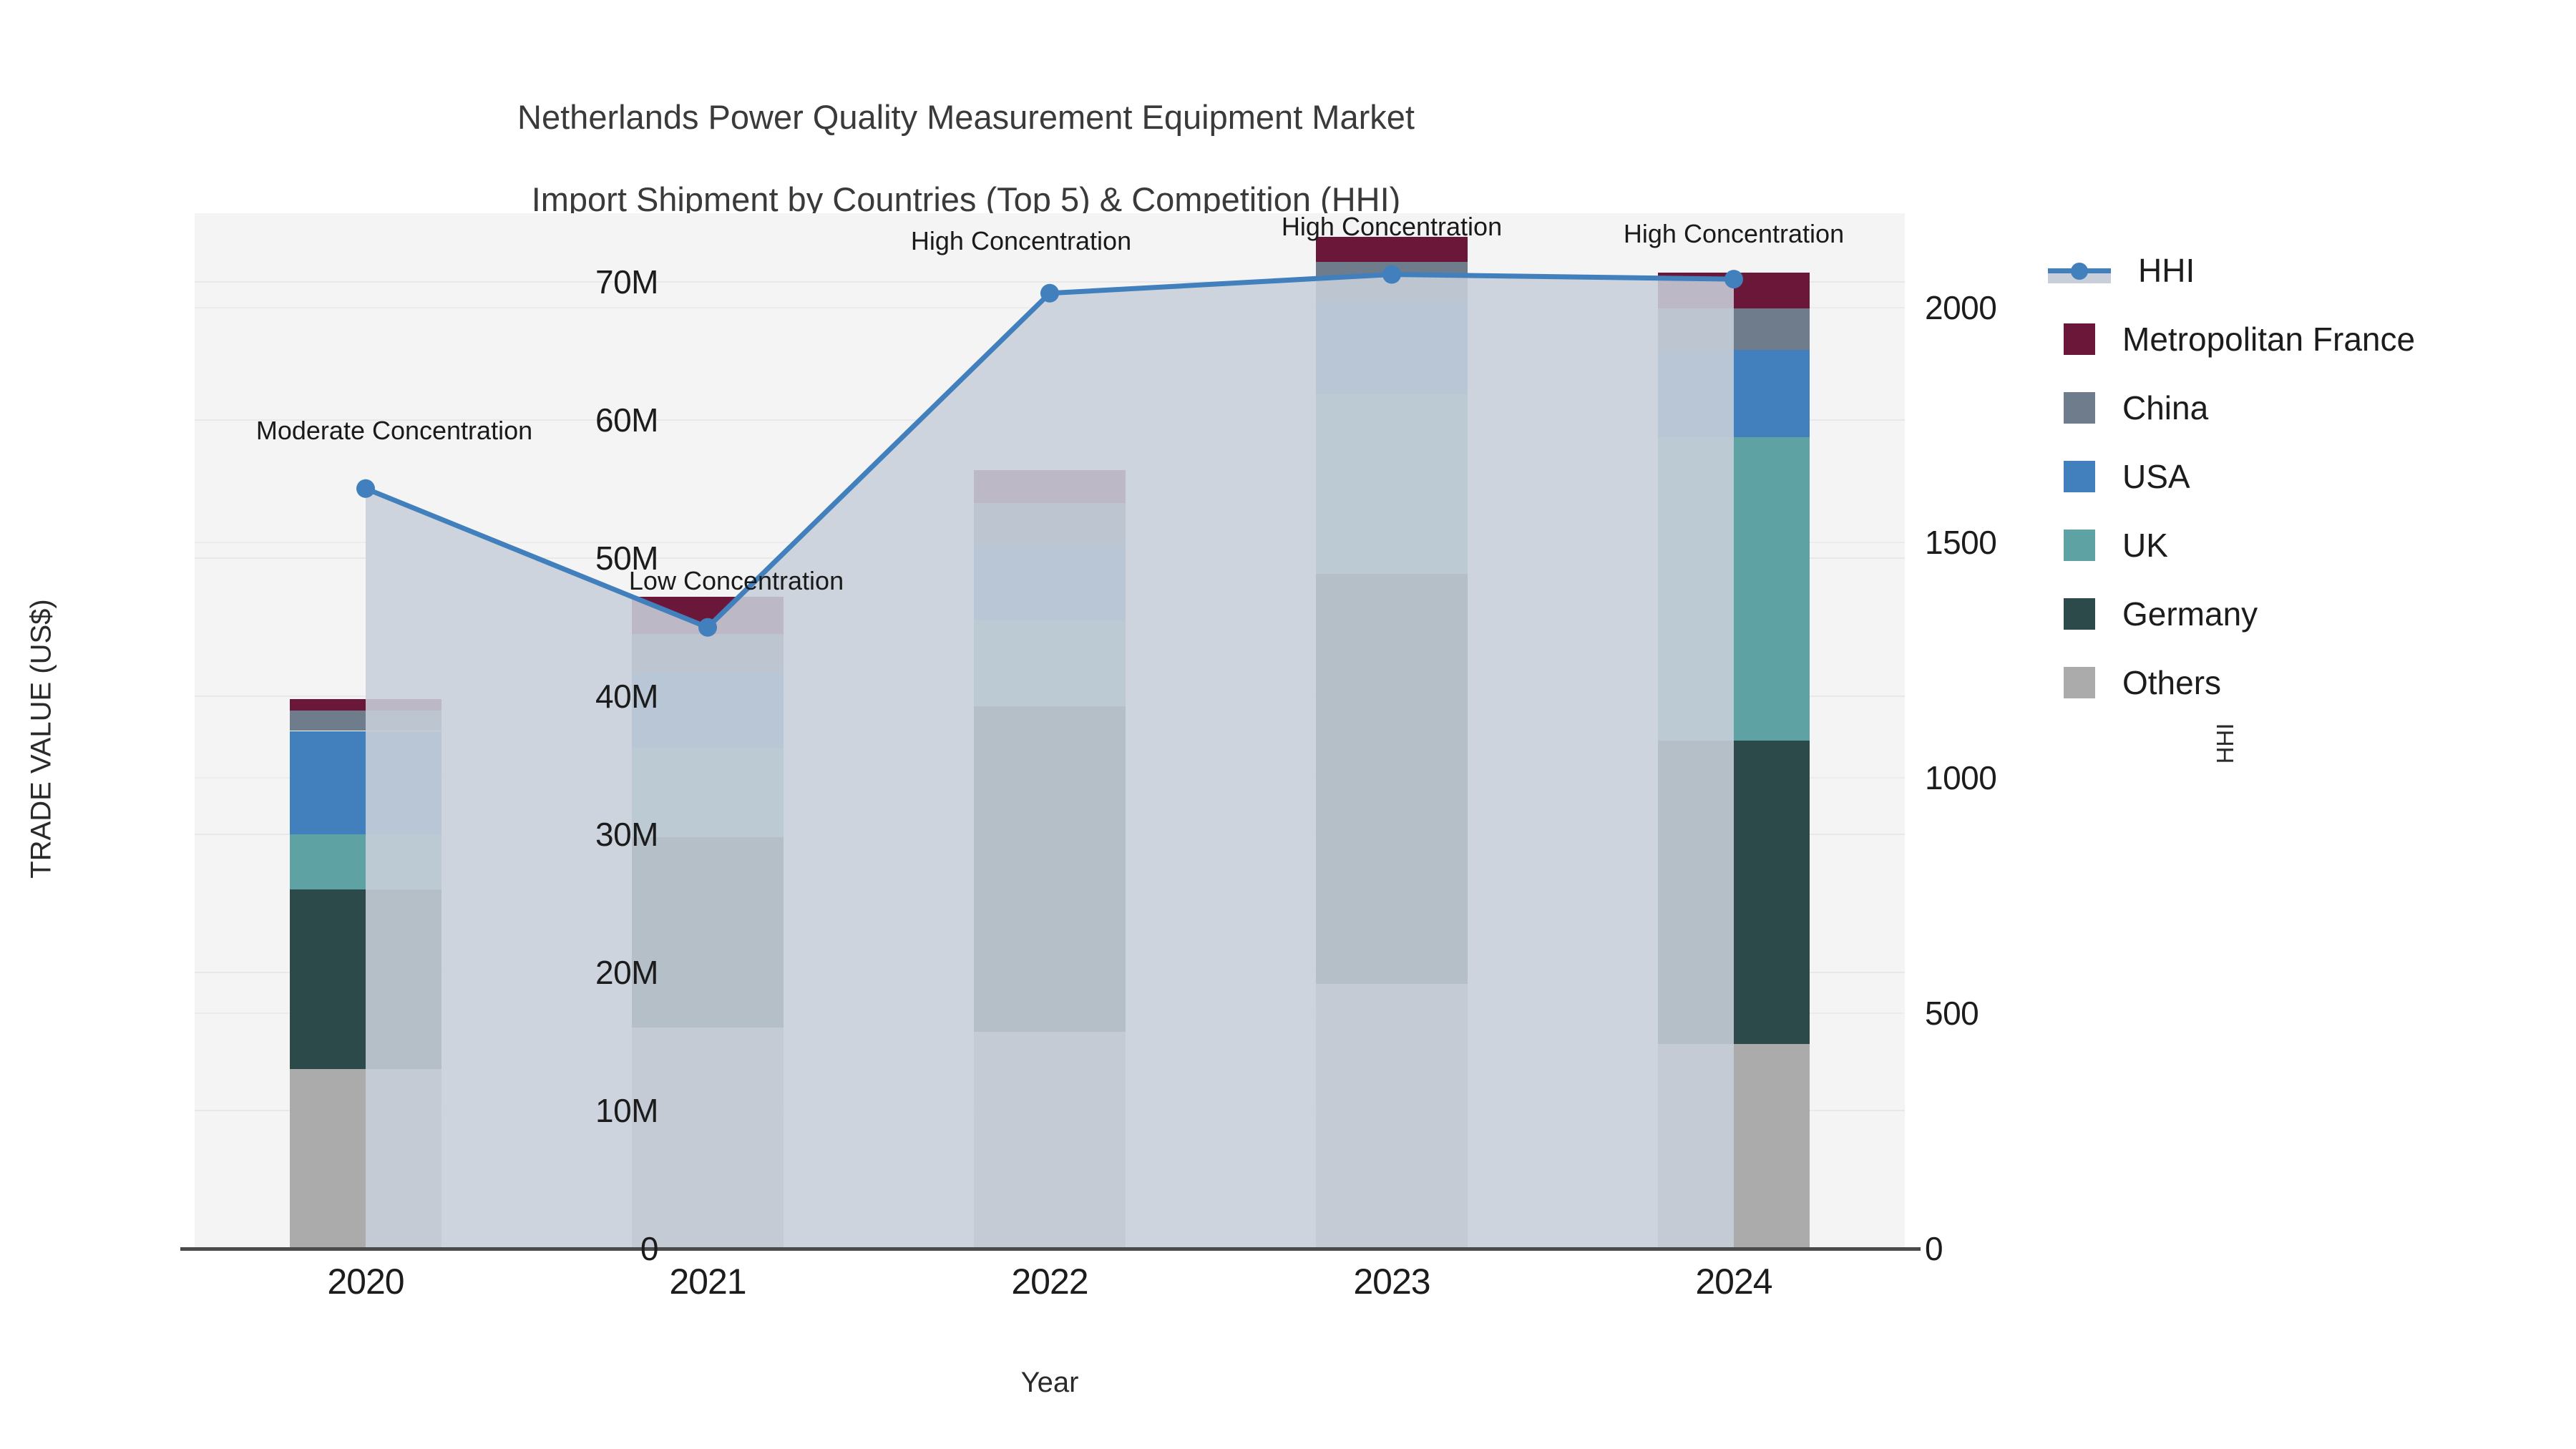 The image size is (2576, 1449). What do you see at coordinates (2298, 614) in the screenshot?
I see `legend-item: Germany` at bounding box center [2298, 614].